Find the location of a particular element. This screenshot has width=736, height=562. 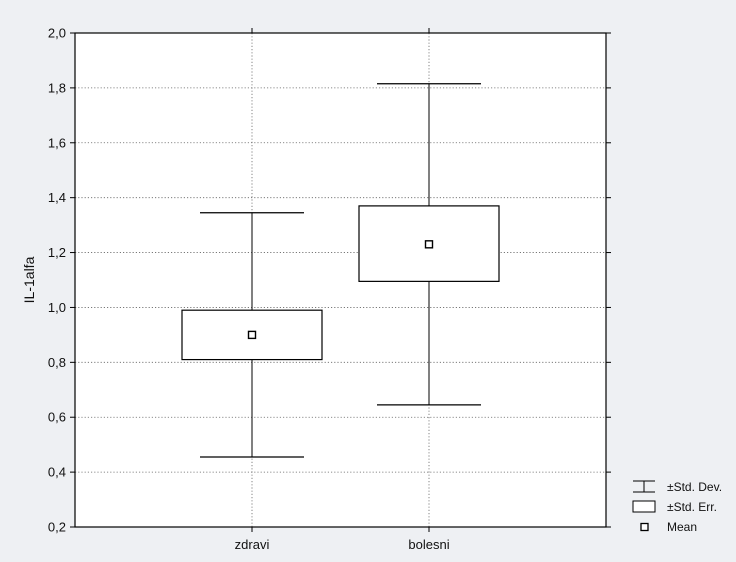

legend-item: ±Std. Err. is located at coordinates (674, 507).